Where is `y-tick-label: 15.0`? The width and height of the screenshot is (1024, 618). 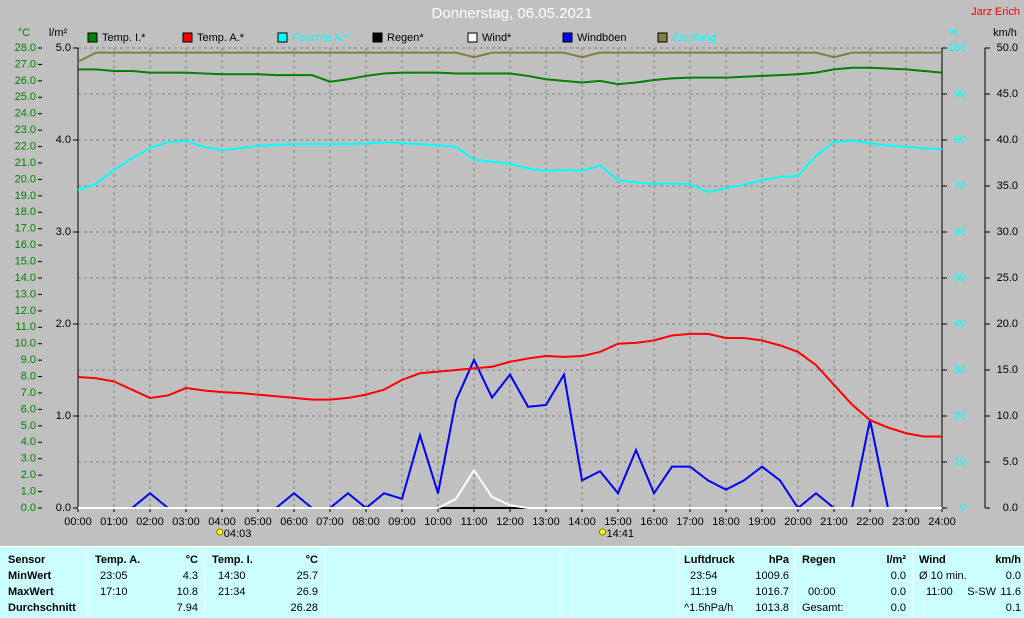 y-tick-label: 15.0 is located at coordinates (1007, 370).